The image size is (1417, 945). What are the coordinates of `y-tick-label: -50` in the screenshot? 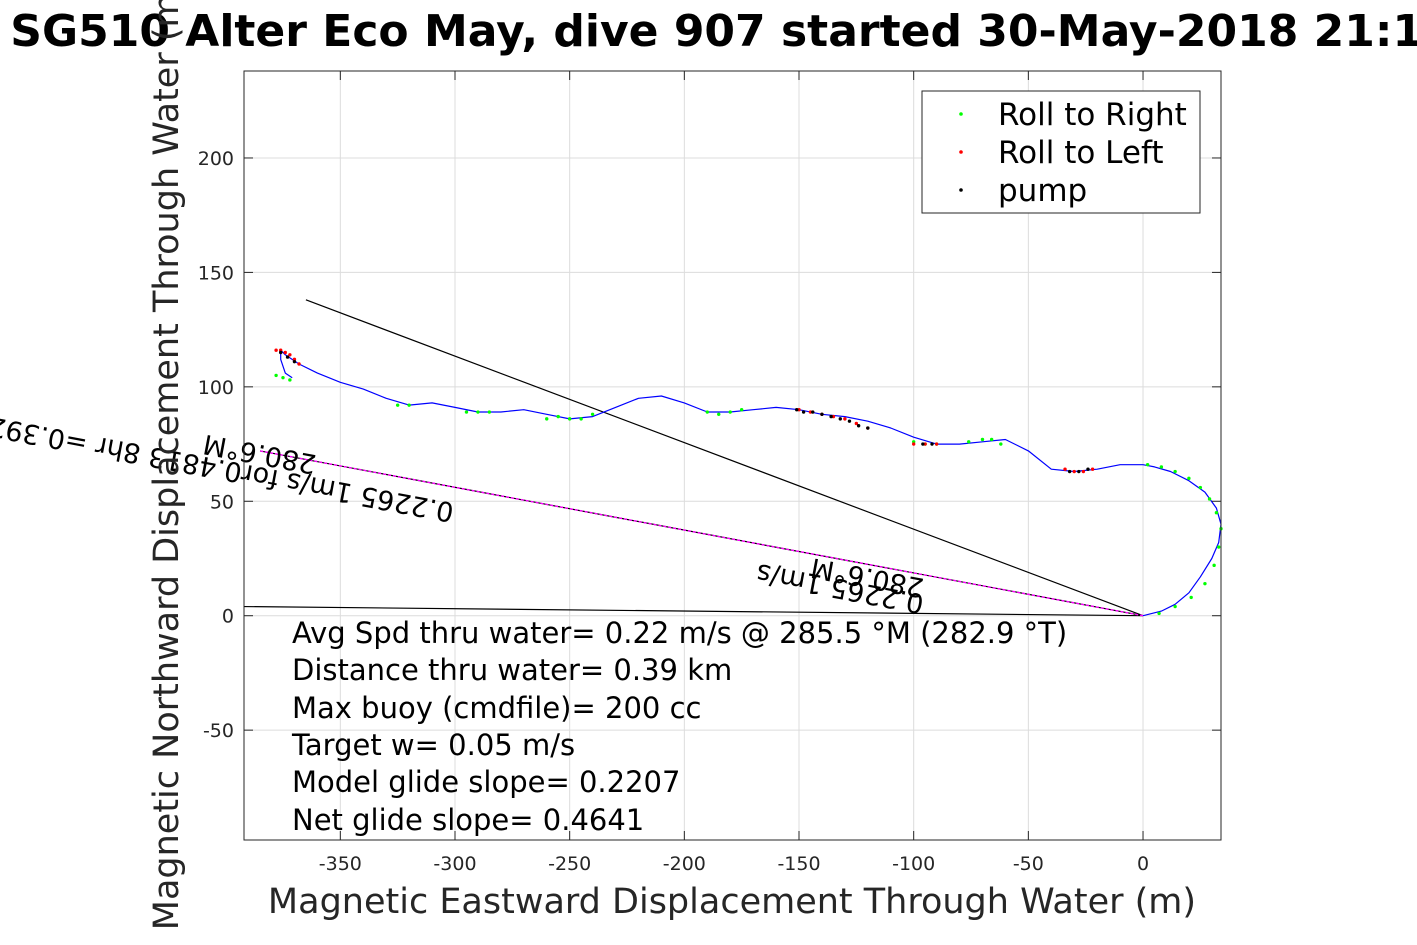 It's located at (218, 731).